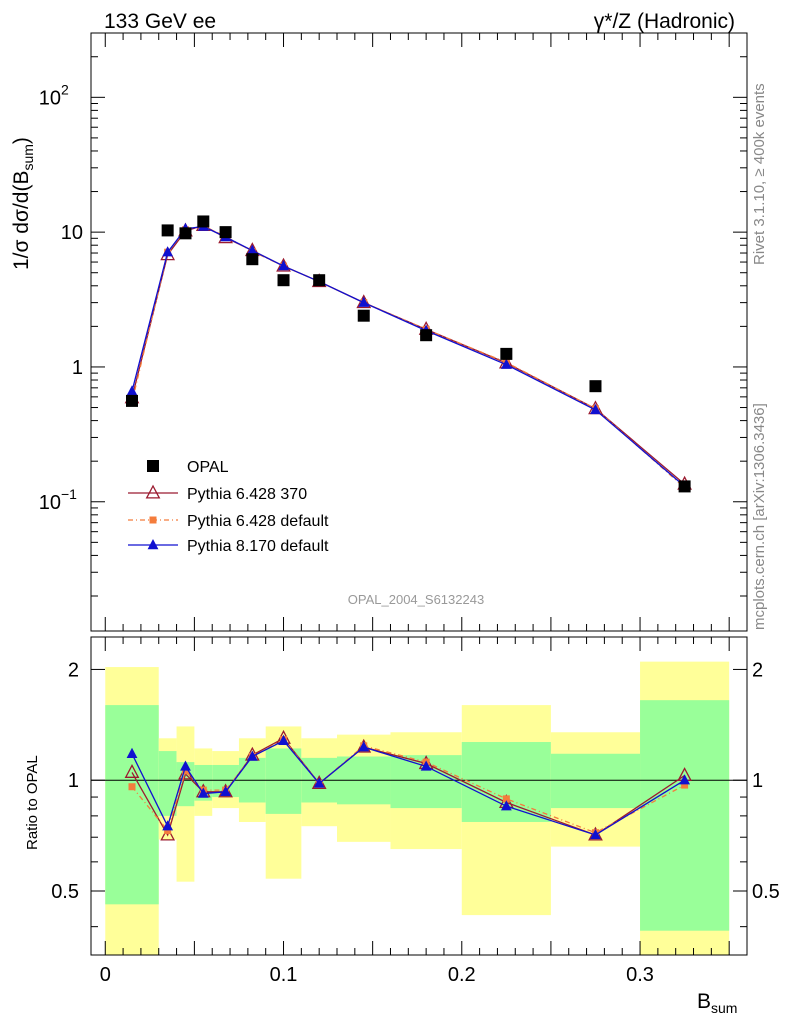 The image size is (786, 1024). Describe the element at coordinates (258, 546) in the screenshot. I see `legend-label-3: Pythia 8.170 default` at that location.